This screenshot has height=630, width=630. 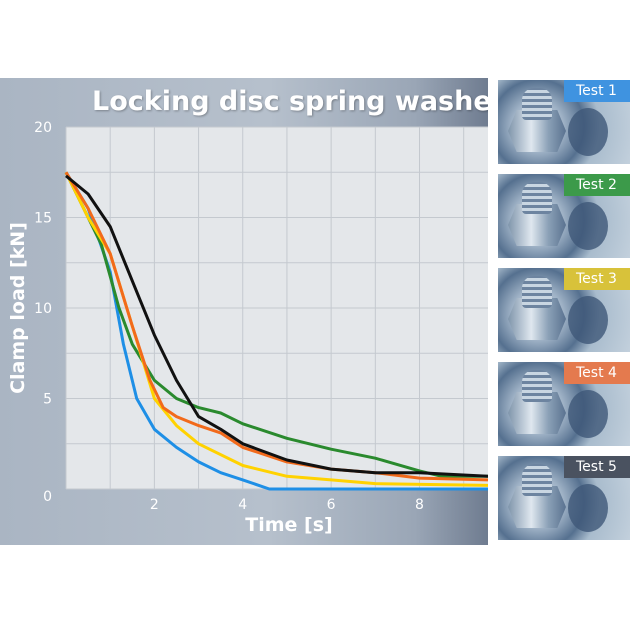 I want to click on test-photo: Test 4, so click(x=564, y=404).